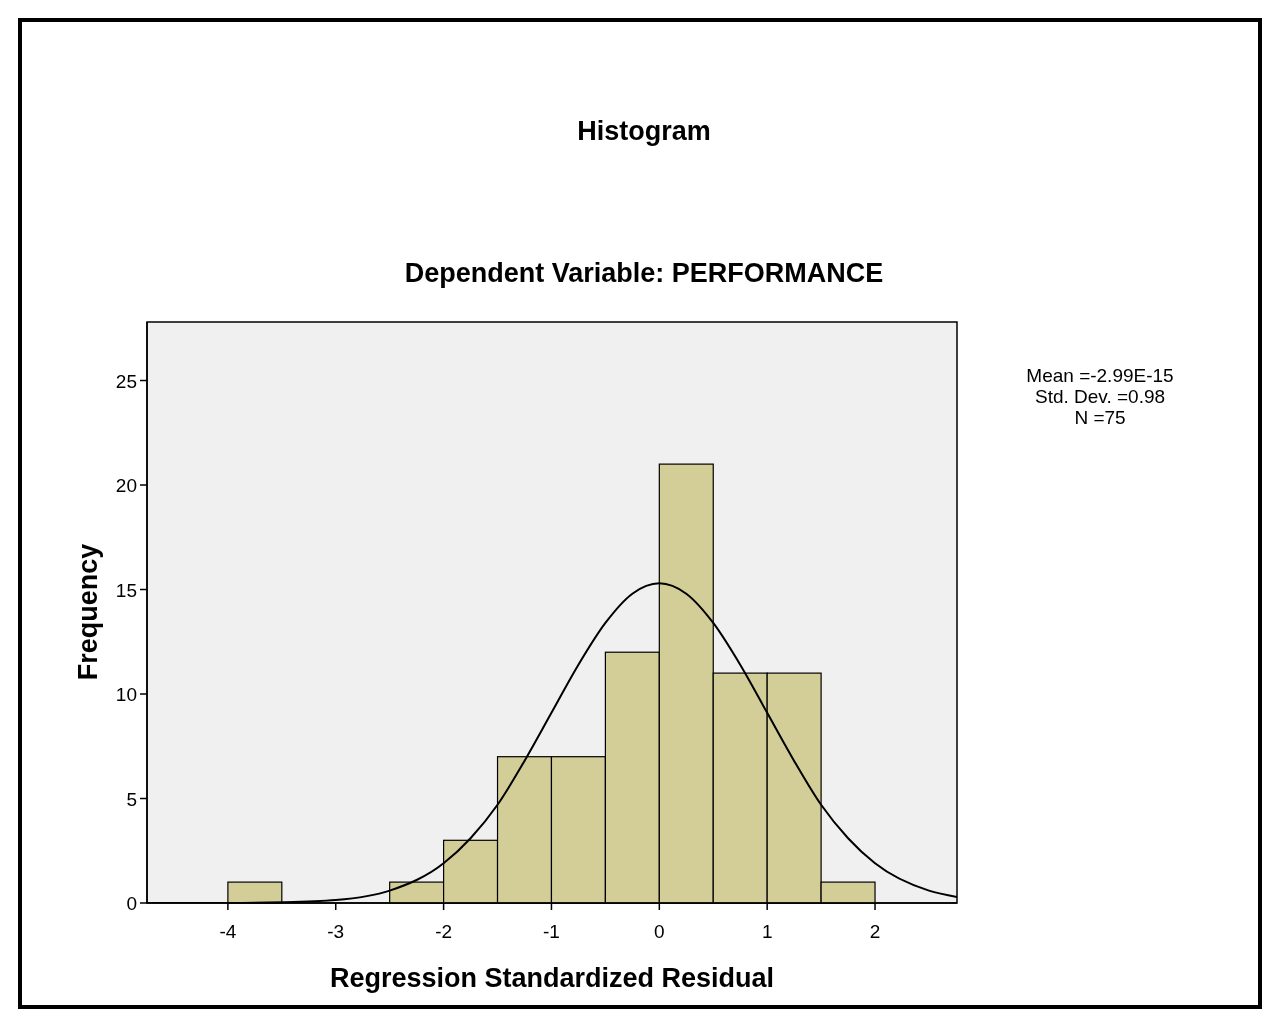 The width and height of the screenshot is (1278, 1027). I want to click on y-tick-label: 25, so click(126, 381).